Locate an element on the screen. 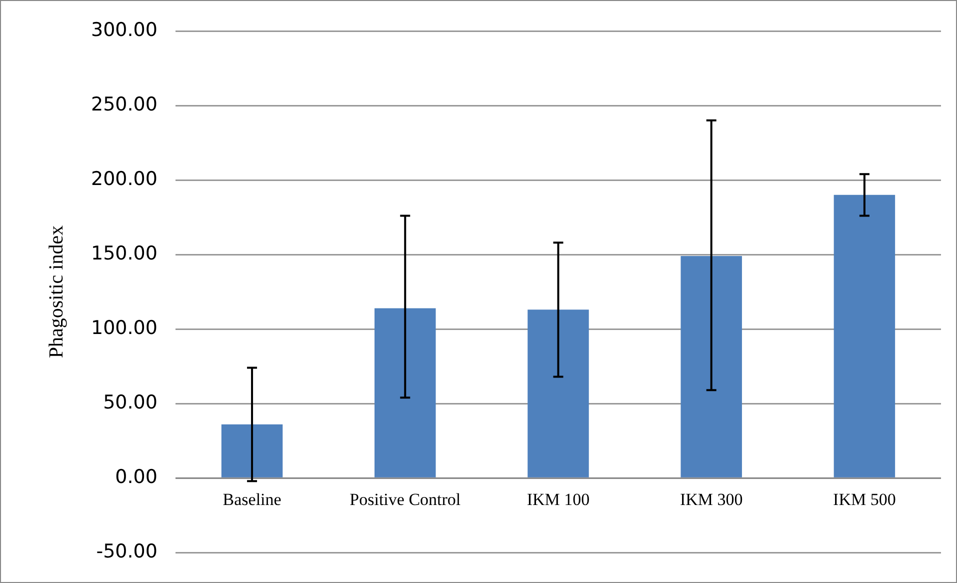 The height and width of the screenshot is (583, 957). y-tick-label: 250.00 is located at coordinates (124, 104).